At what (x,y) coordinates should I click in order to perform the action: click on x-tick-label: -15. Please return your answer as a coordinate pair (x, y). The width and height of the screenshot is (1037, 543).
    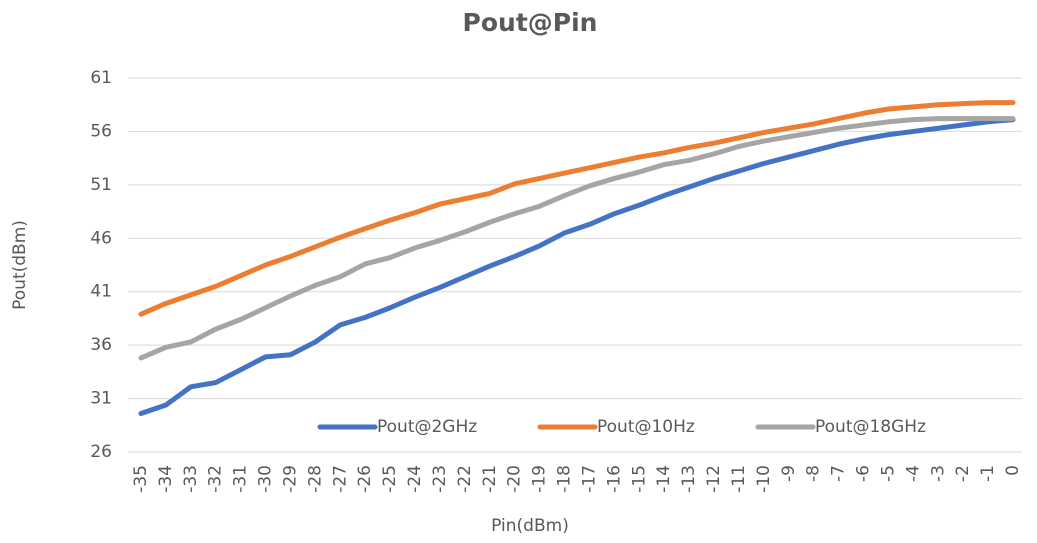
    Looking at the image, I should click on (639, 479).